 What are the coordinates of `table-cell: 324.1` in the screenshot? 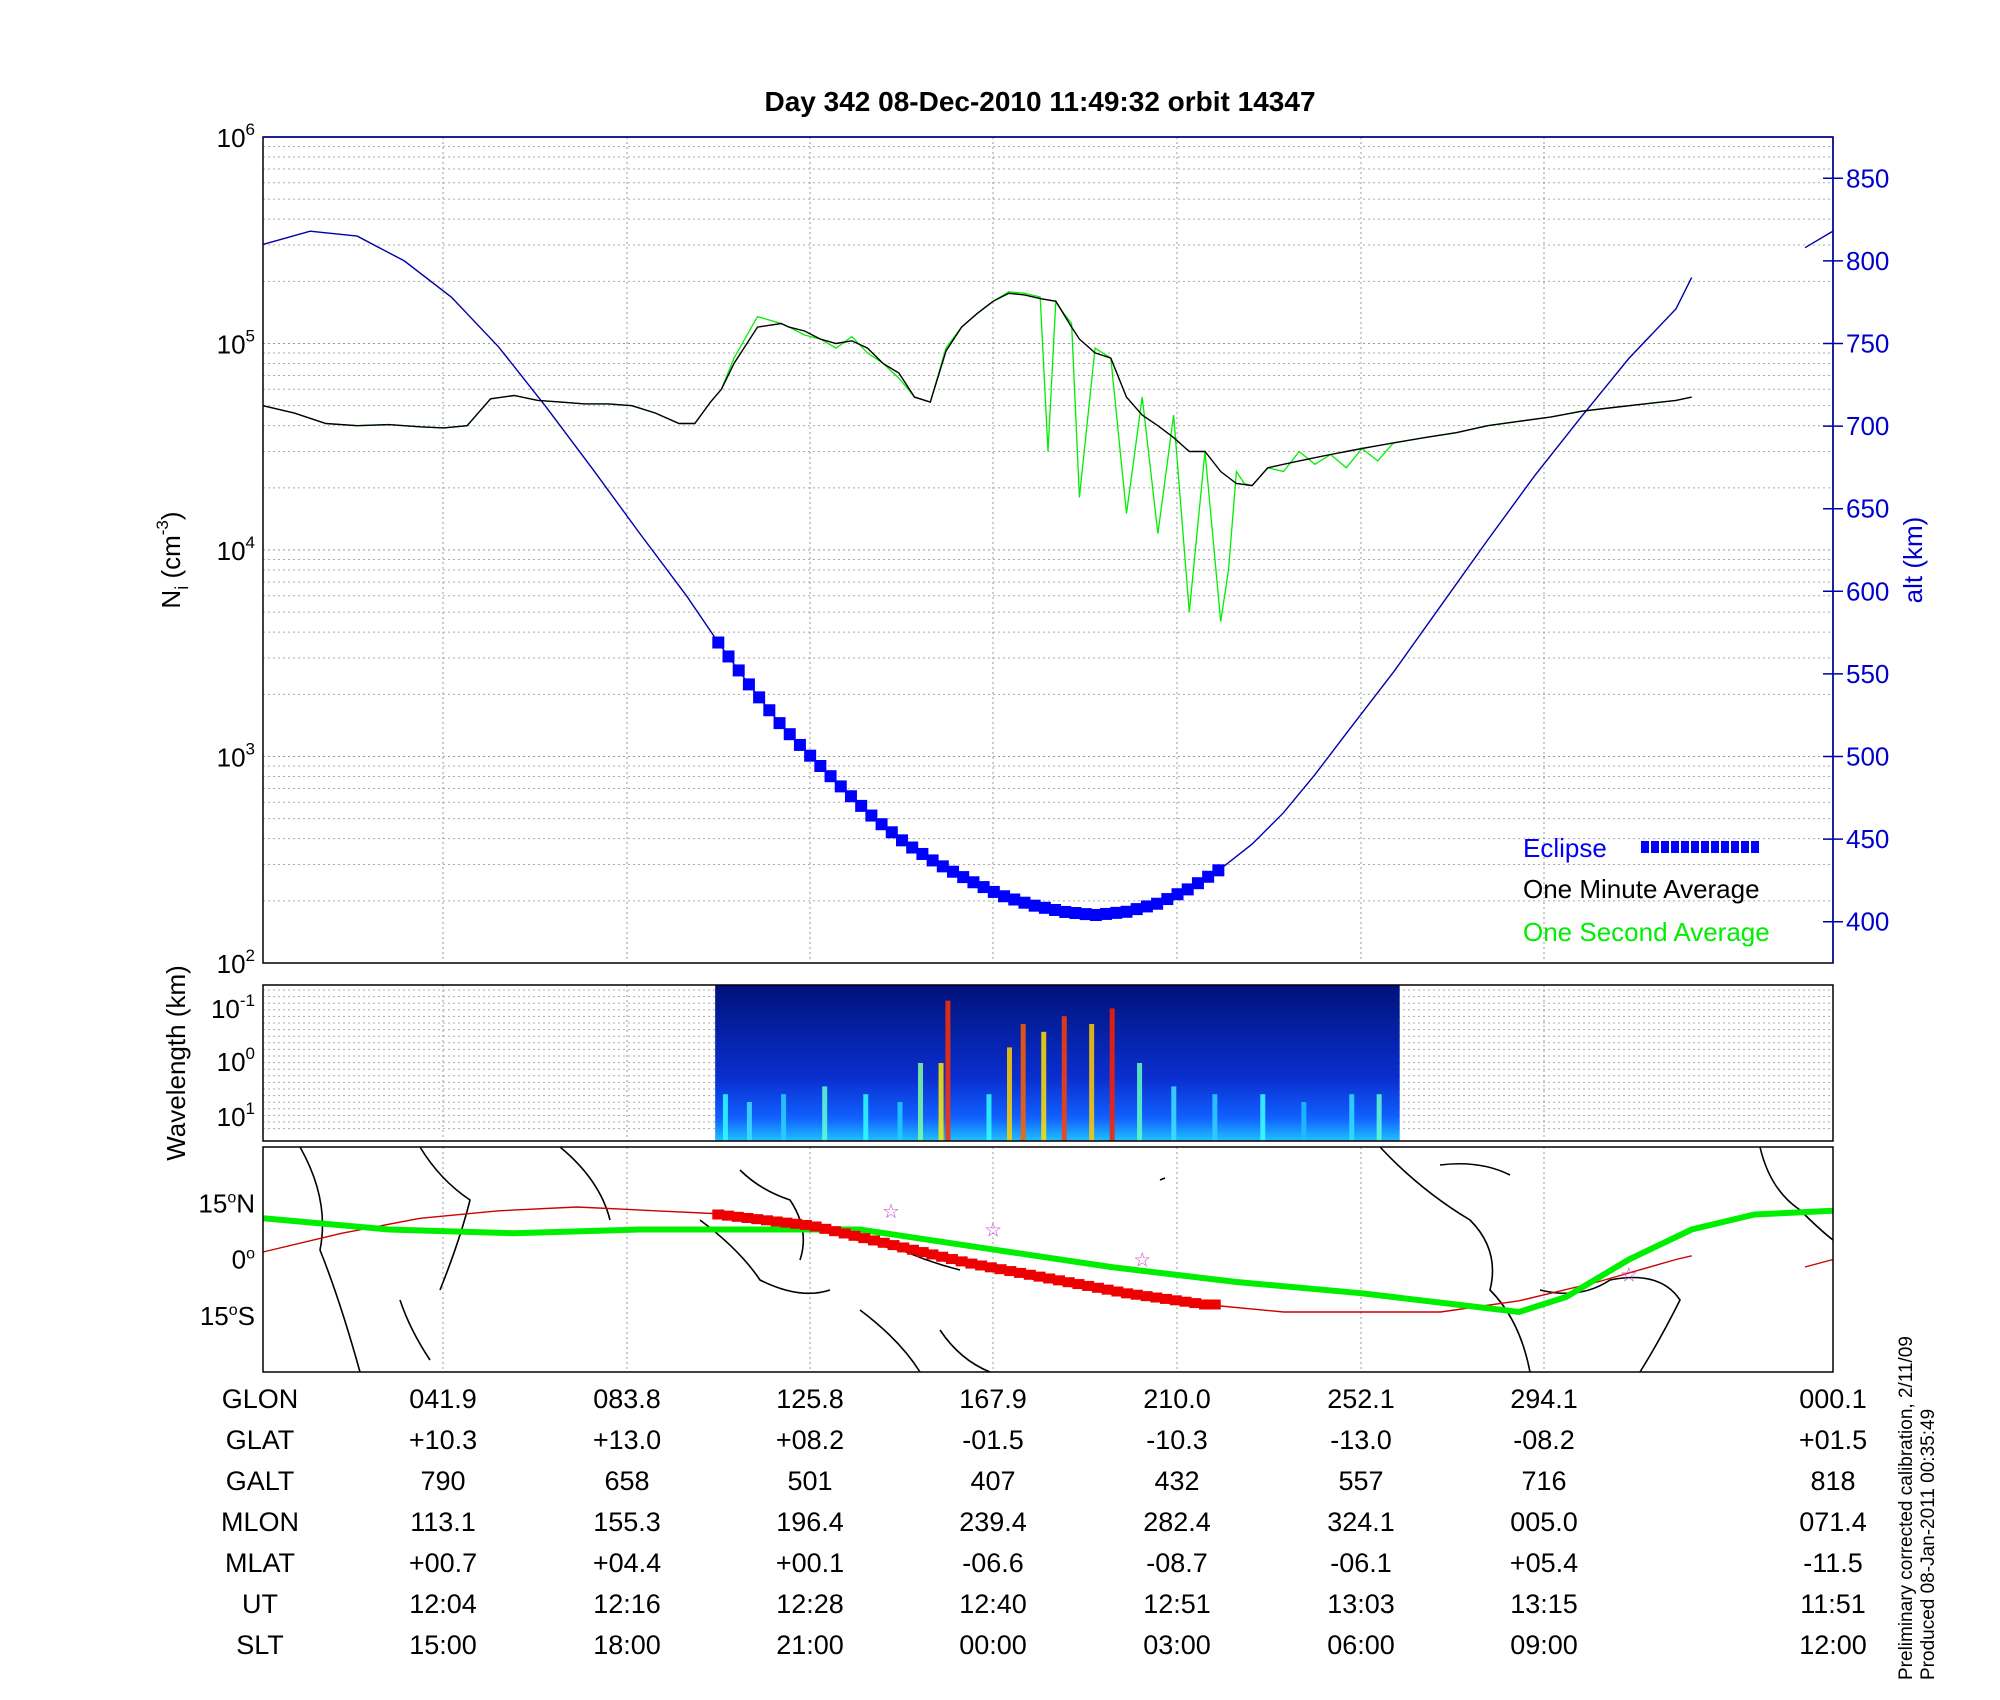 It's located at (1361, 1522).